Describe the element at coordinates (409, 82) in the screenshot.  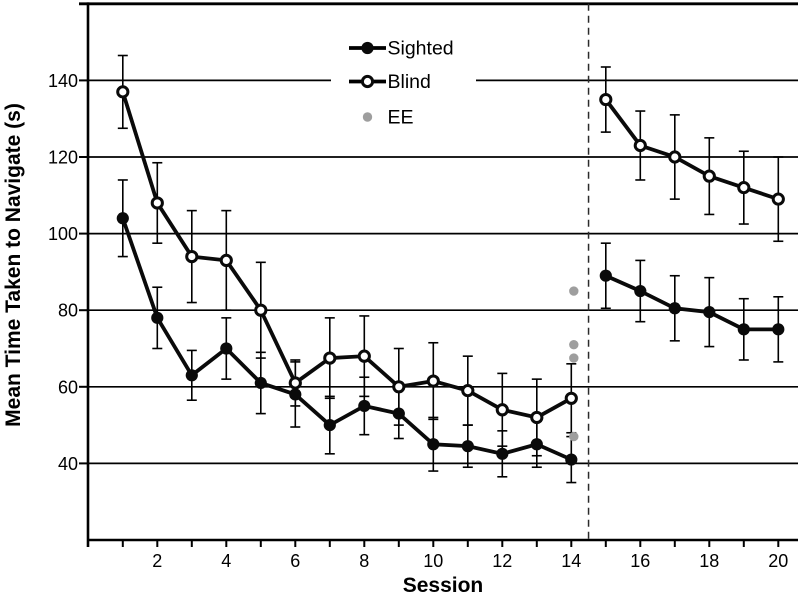
I see `legend-label: Blind` at that location.